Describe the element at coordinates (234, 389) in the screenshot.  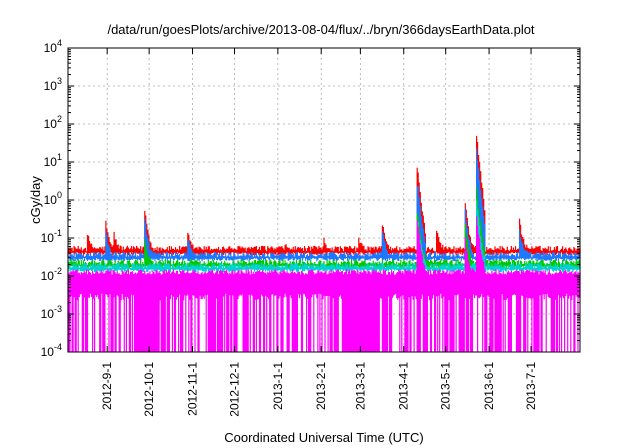
I see `x-tick-label: 2012-12-1` at that location.